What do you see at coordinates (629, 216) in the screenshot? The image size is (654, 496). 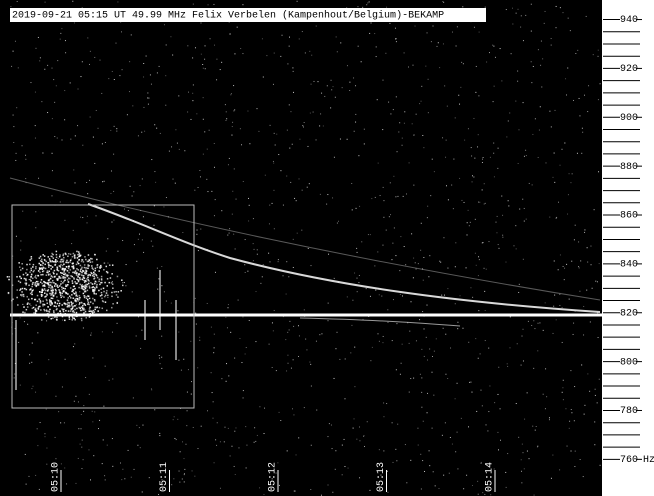 I see `y-tick-label: 860` at bounding box center [629, 216].